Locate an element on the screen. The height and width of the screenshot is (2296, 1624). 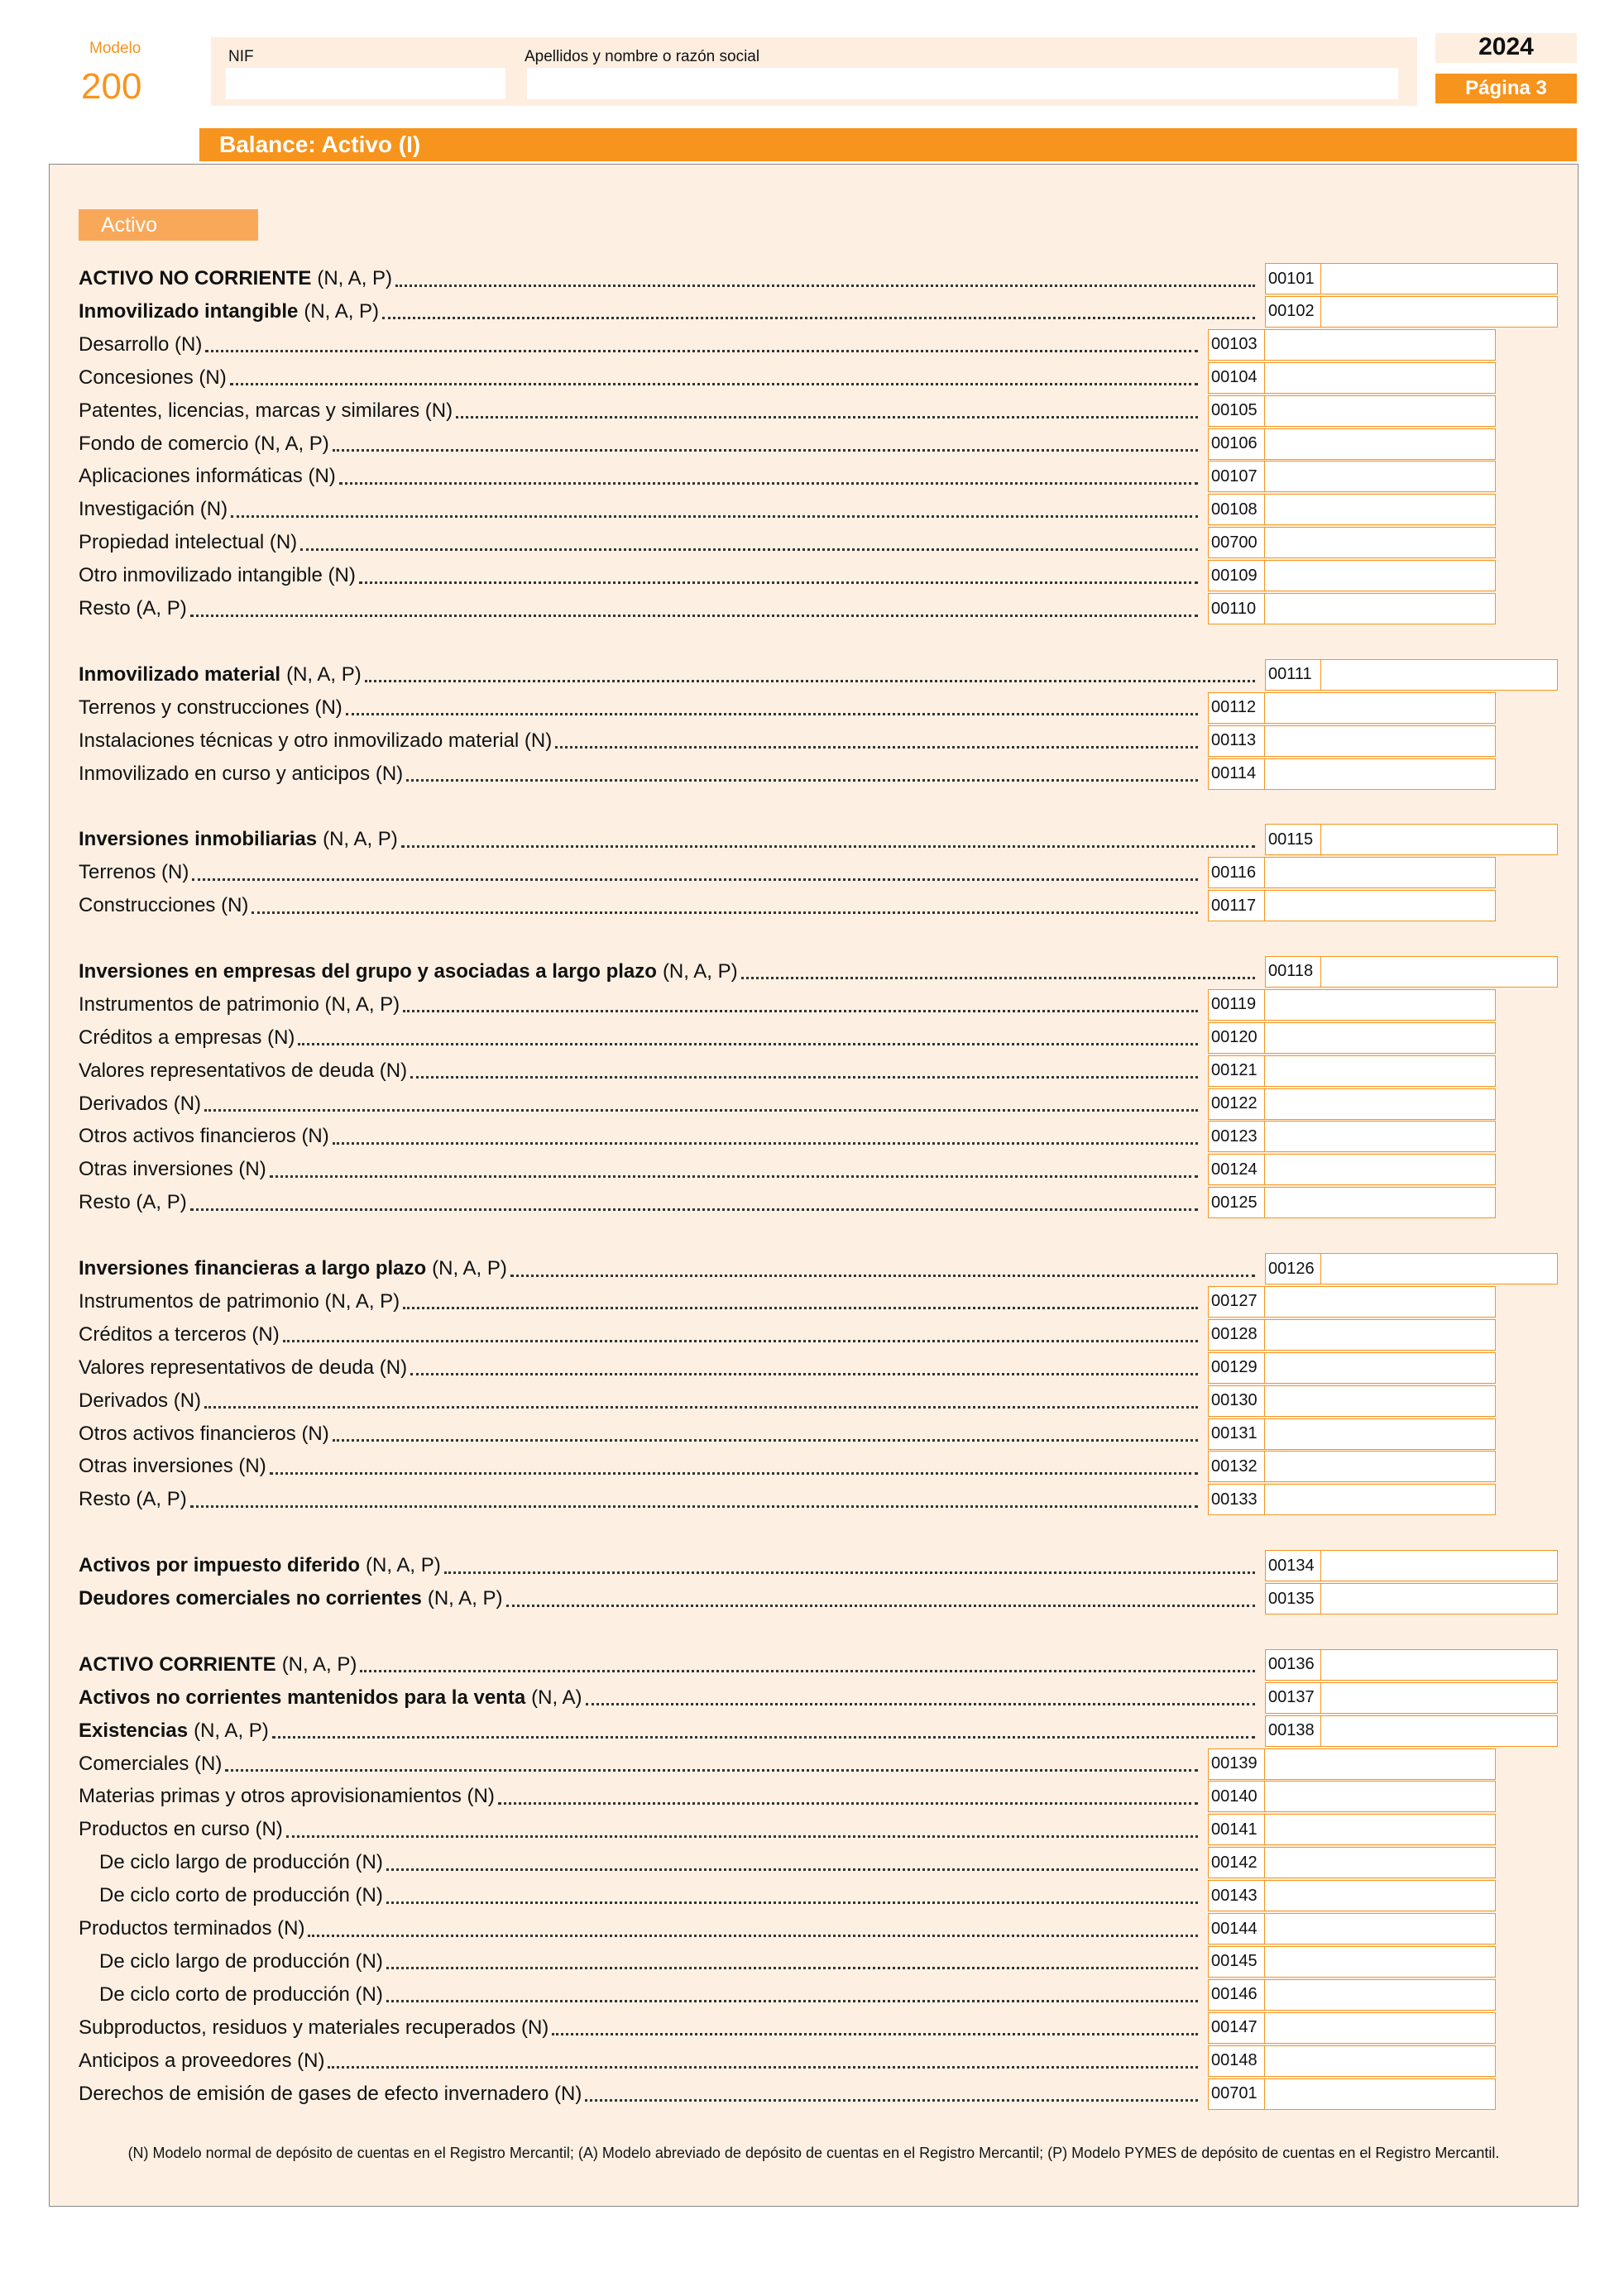
row-label: Productos terminados (N) is located at coordinates (192, 1929).